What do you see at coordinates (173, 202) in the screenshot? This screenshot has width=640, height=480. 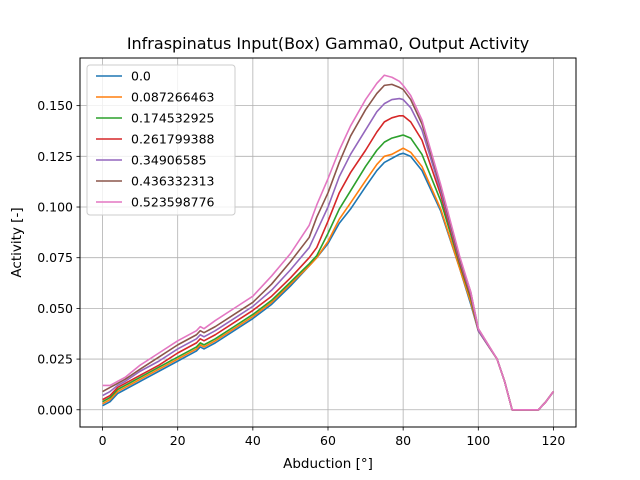 I see `legend-label: 0.523598776` at bounding box center [173, 202].